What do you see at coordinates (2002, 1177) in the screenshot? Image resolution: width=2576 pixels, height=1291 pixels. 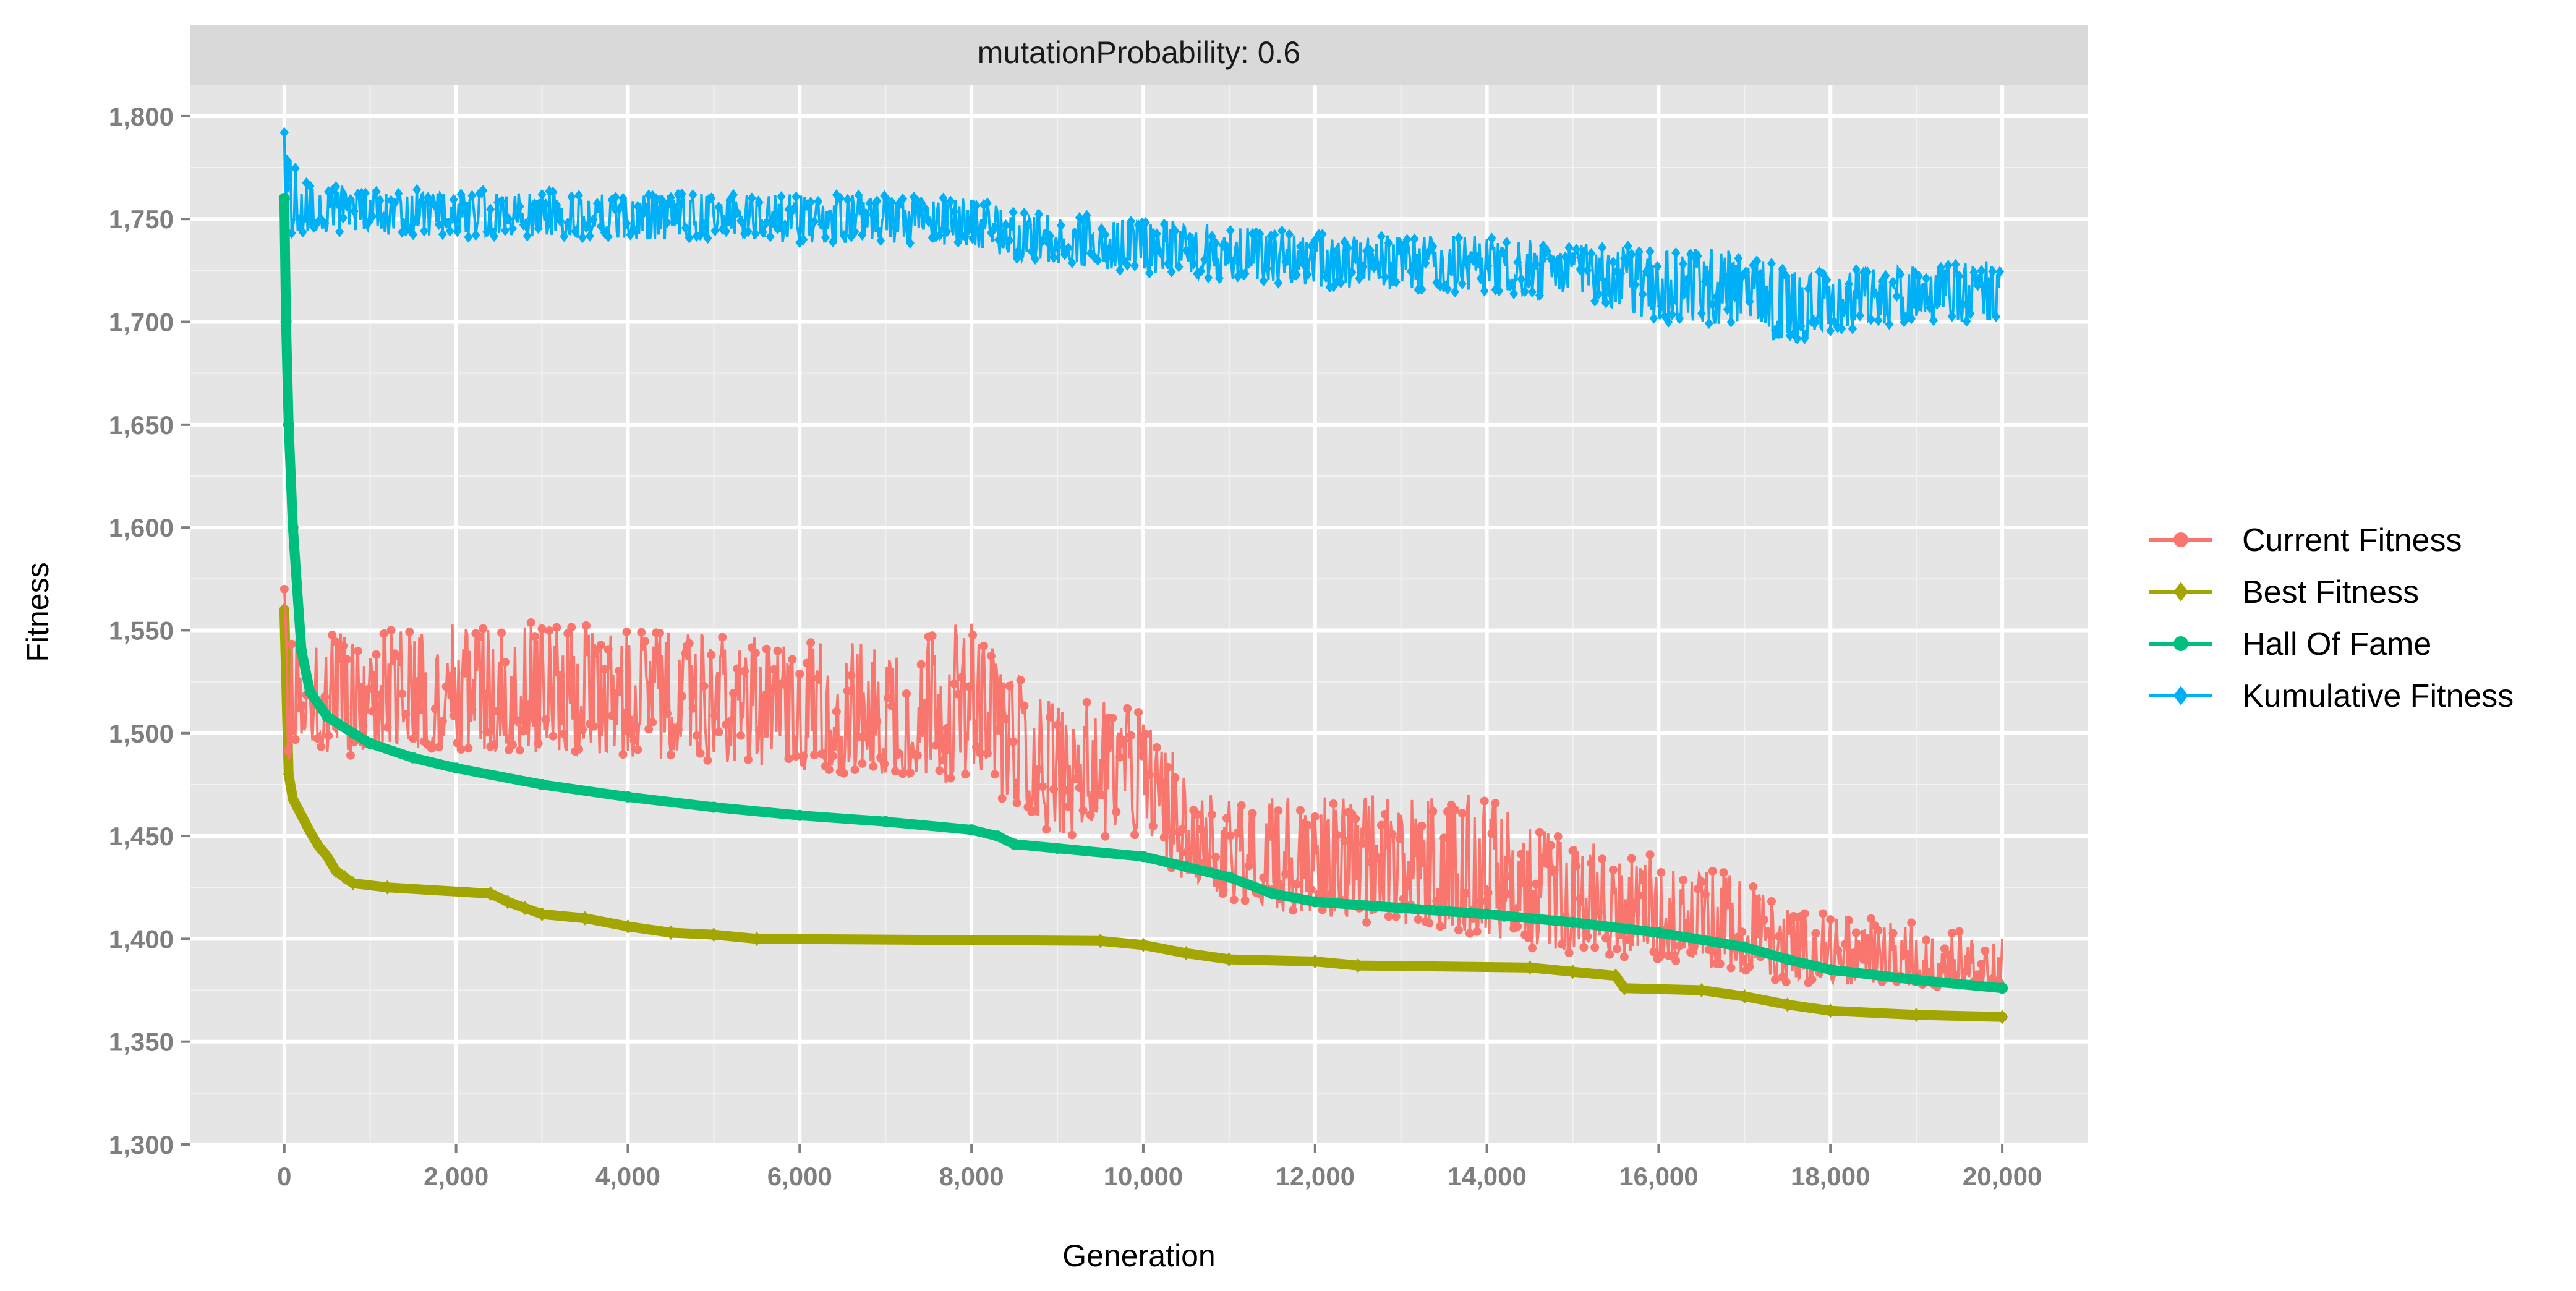 I see `x-tick-label: 20,000` at bounding box center [2002, 1177].